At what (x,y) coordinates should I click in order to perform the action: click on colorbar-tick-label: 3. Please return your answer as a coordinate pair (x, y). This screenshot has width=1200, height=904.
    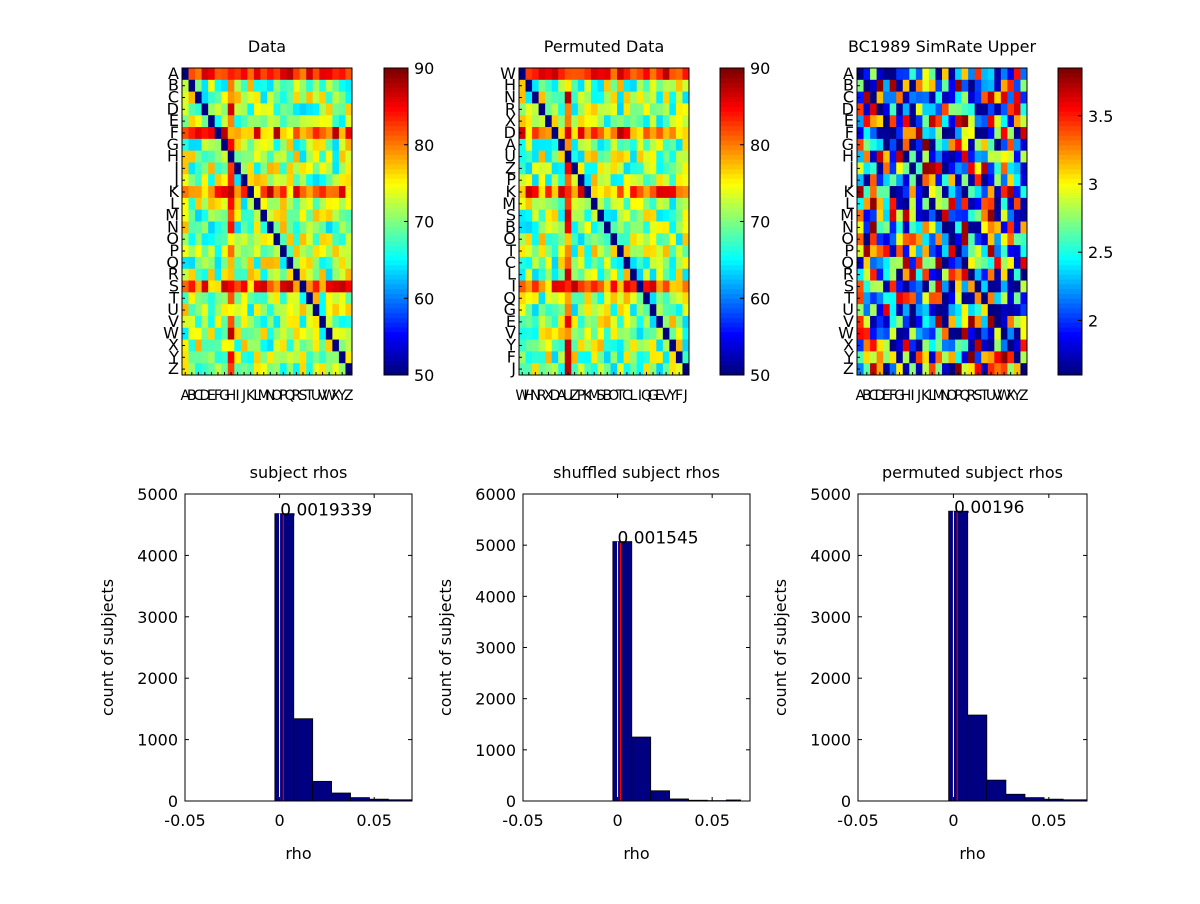
    Looking at the image, I should click on (1093, 184).